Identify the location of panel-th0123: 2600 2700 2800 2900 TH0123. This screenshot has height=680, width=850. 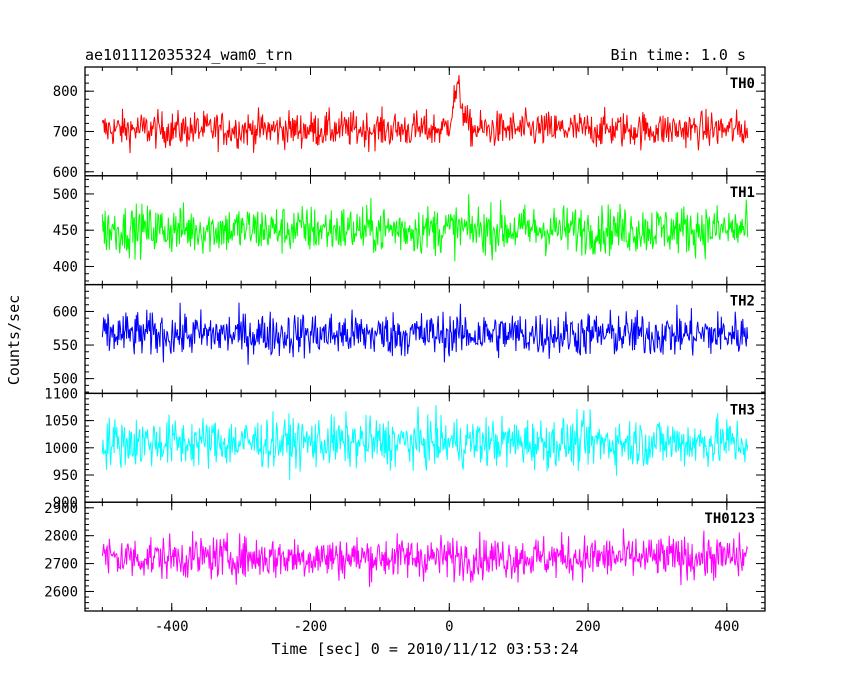
(405, 556).